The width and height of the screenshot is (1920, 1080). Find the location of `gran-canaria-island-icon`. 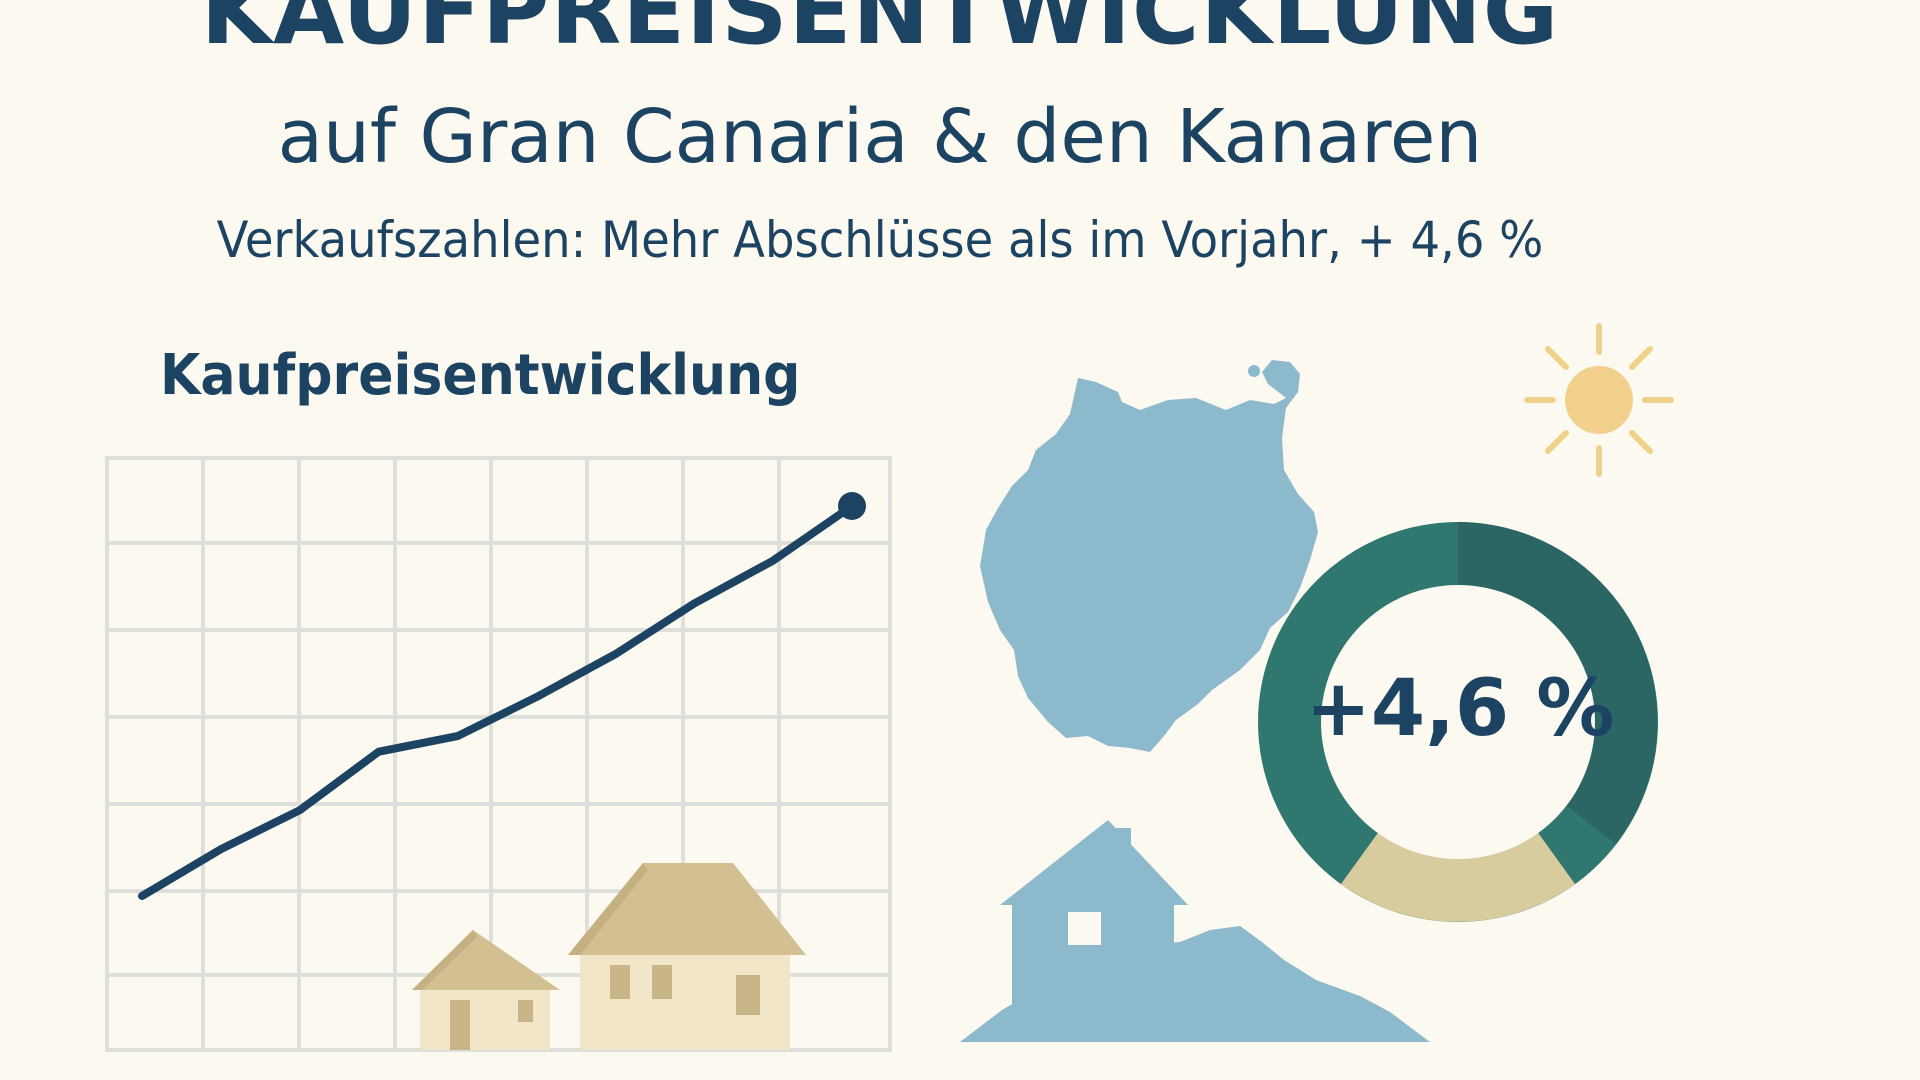

gran-canaria-island-icon is located at coordinates (1149, 556).